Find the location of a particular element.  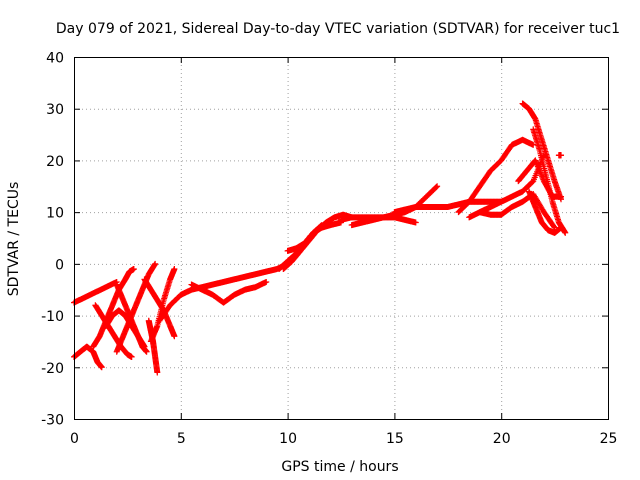

y-tick-label: -20 is located at coordinates (52, 369).